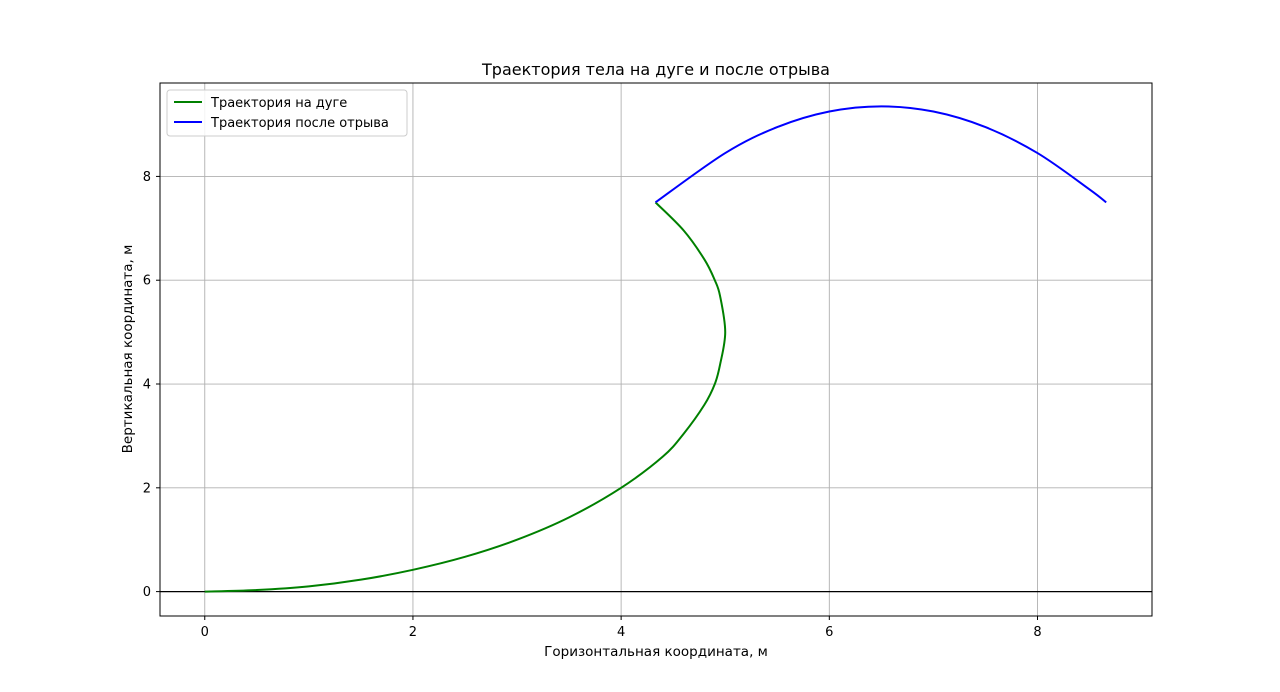 The image size is (1280, 692). Describe the element at coordinates (147, 592) in the screenshot. I see `y-tick-label: 0` at that location.